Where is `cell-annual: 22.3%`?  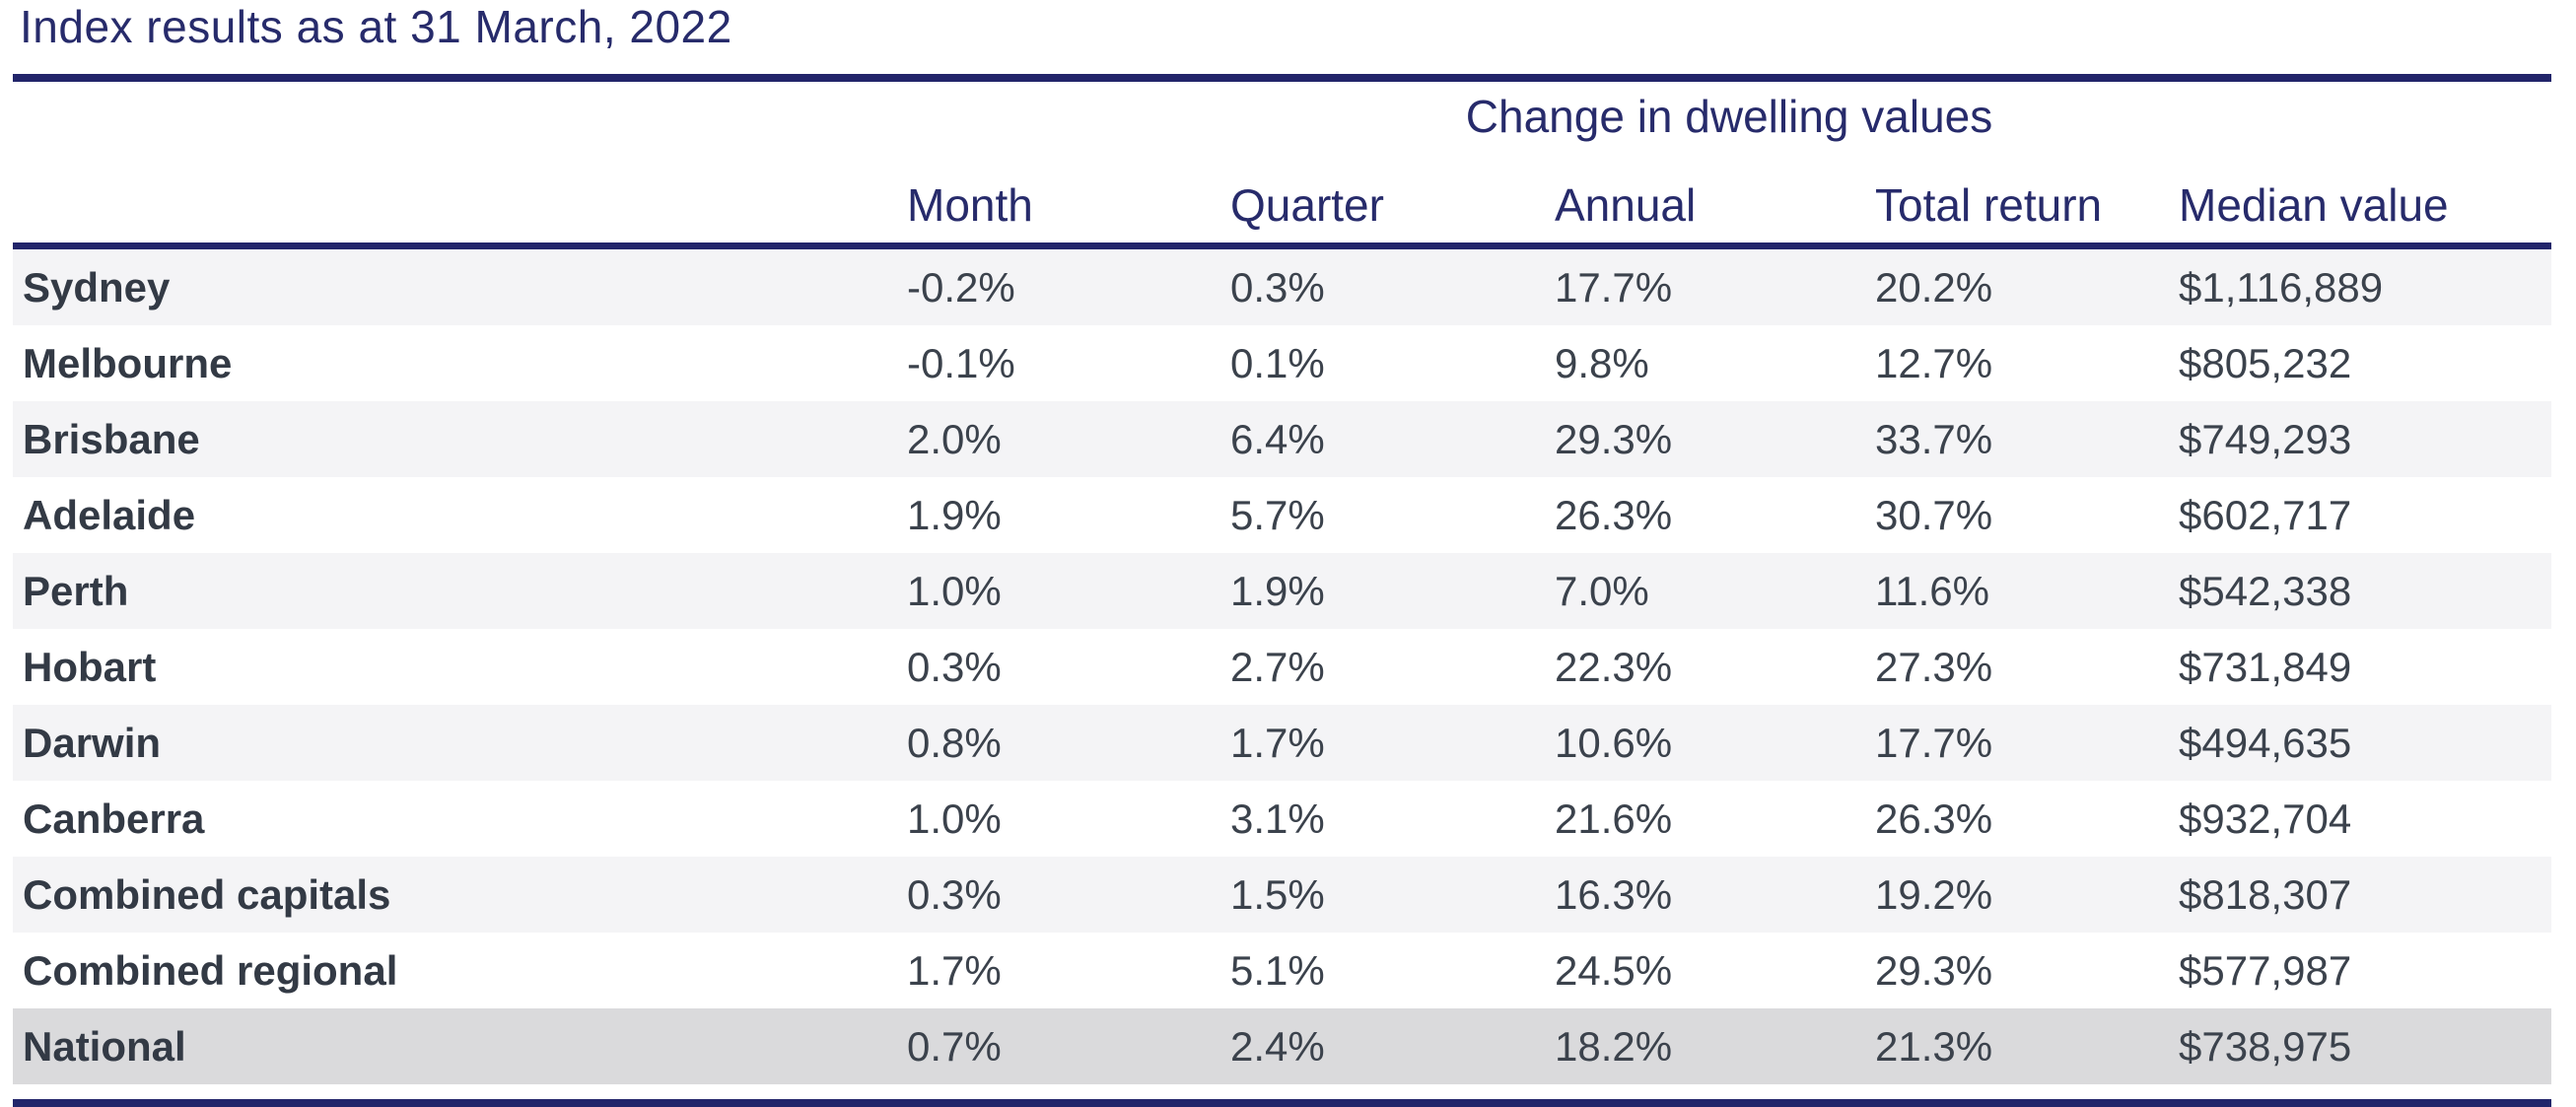
cell-annual: 22.3% is located at coordinates (1614, 666).